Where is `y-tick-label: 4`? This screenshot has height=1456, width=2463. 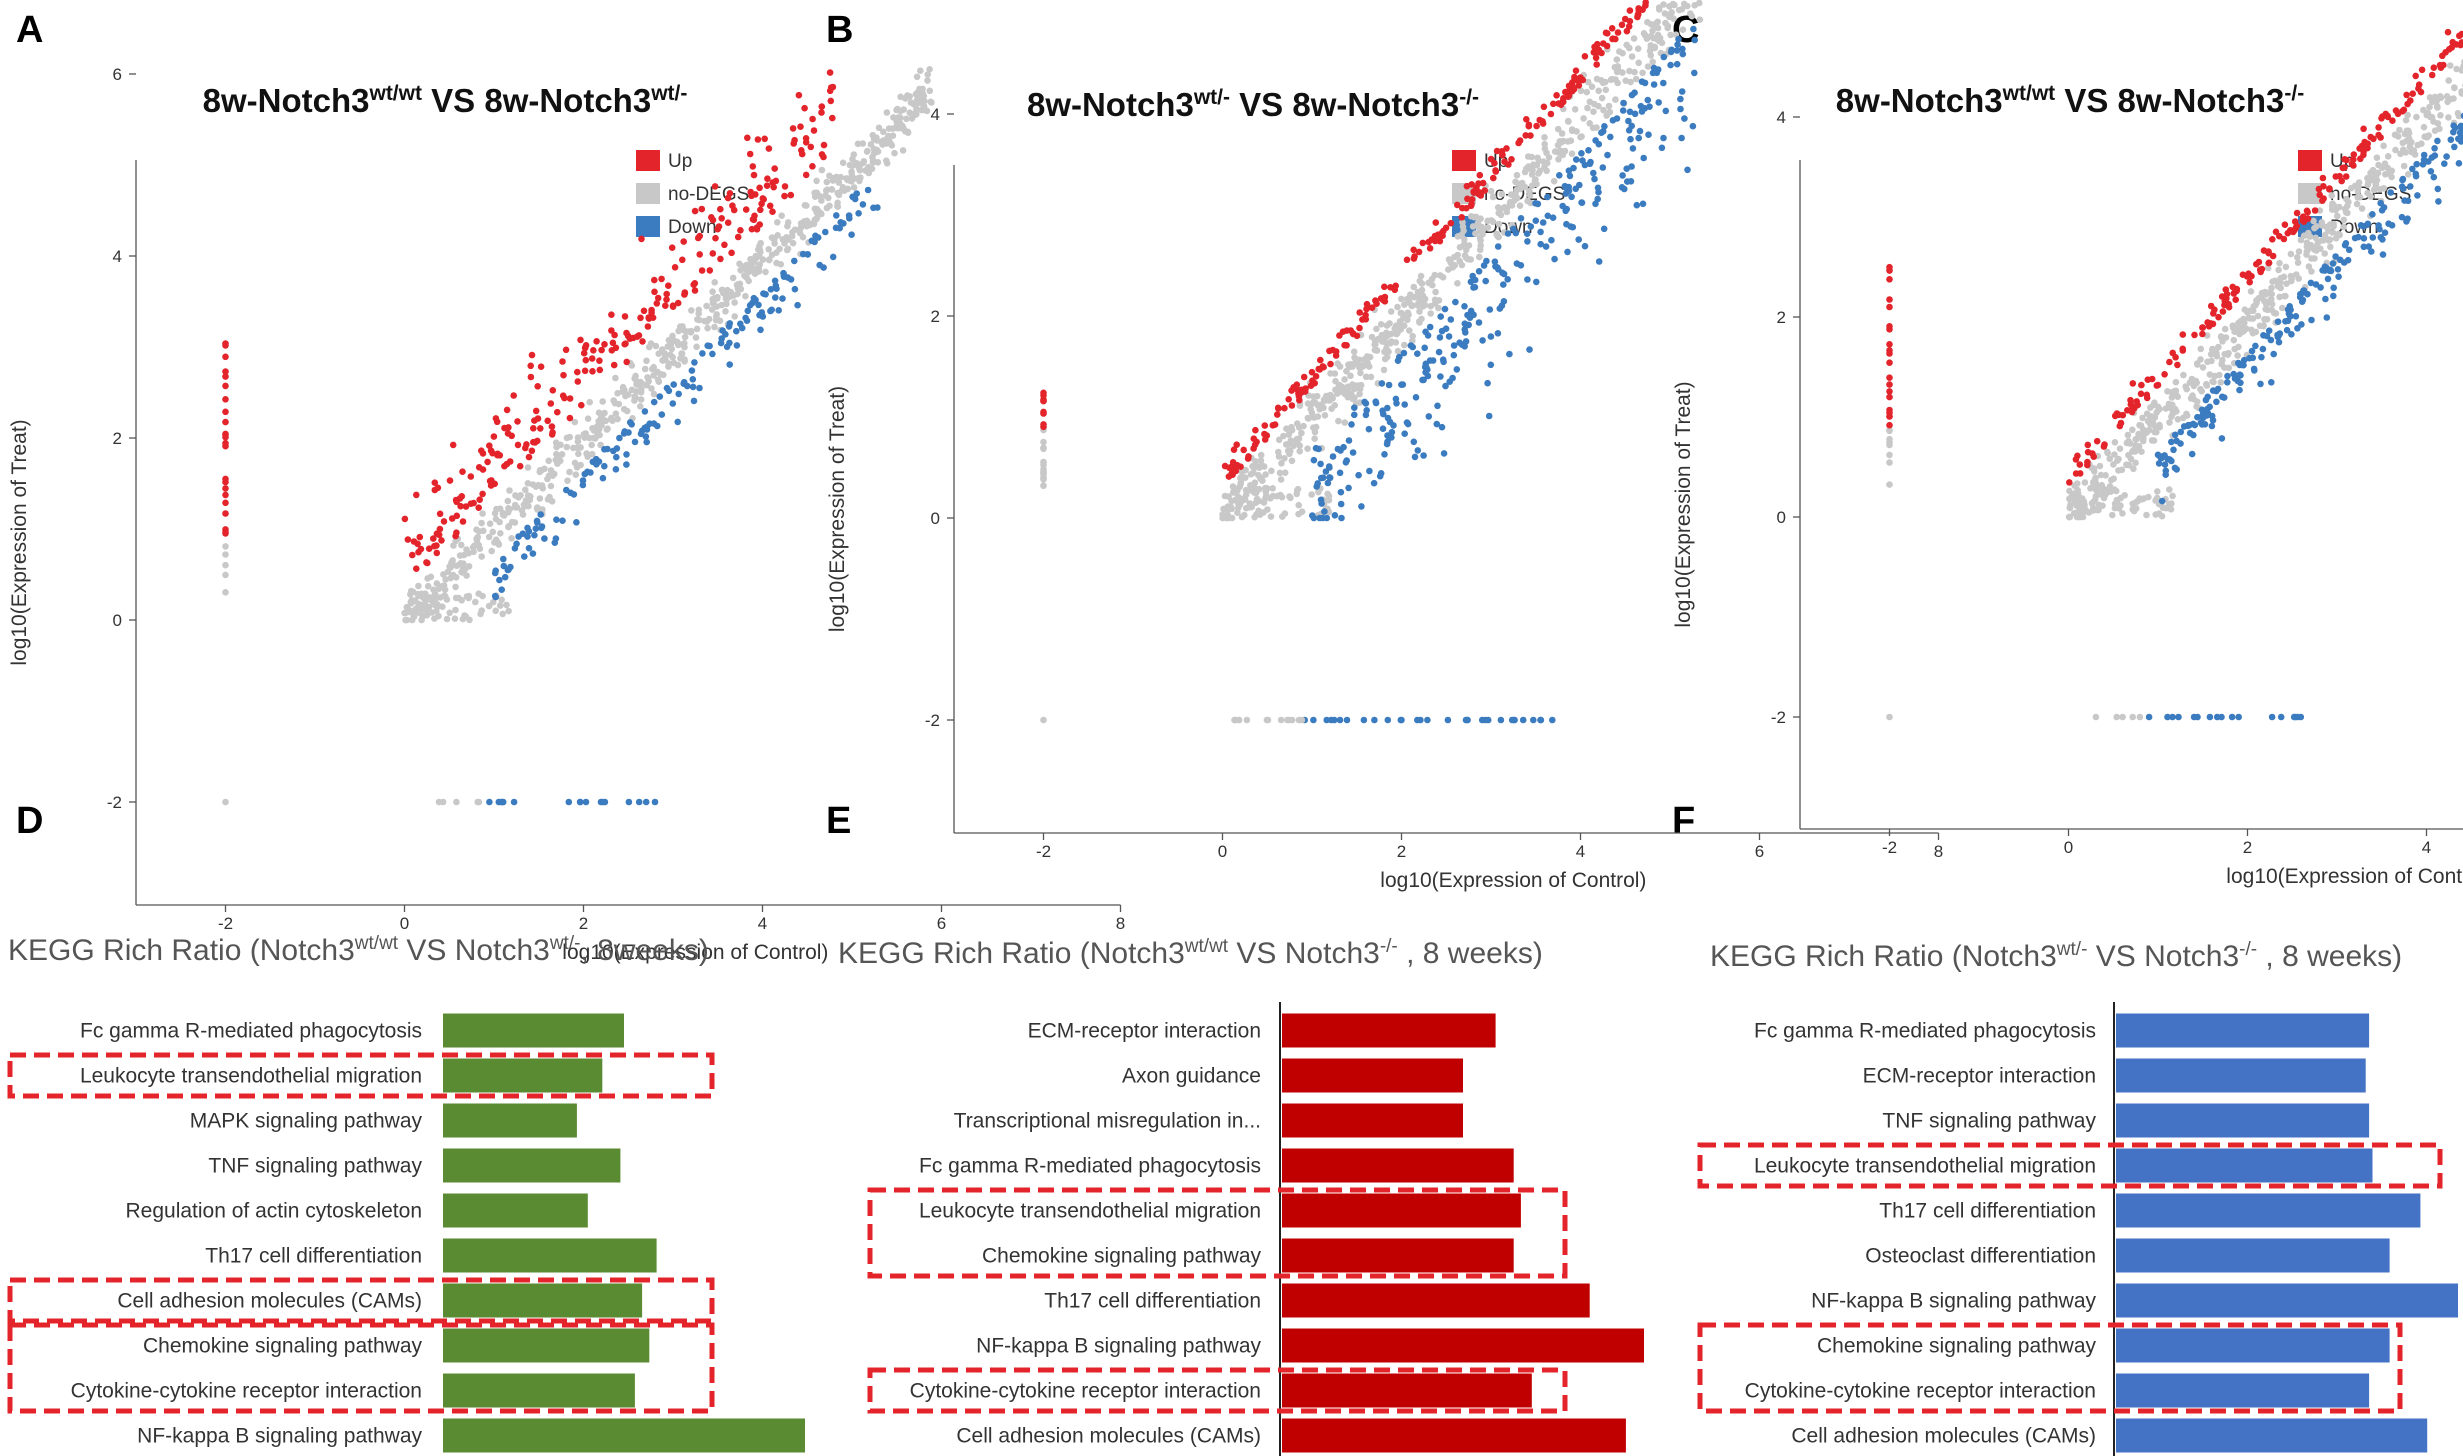 y-tick-label: 4 is located at coordinates (117, 256).